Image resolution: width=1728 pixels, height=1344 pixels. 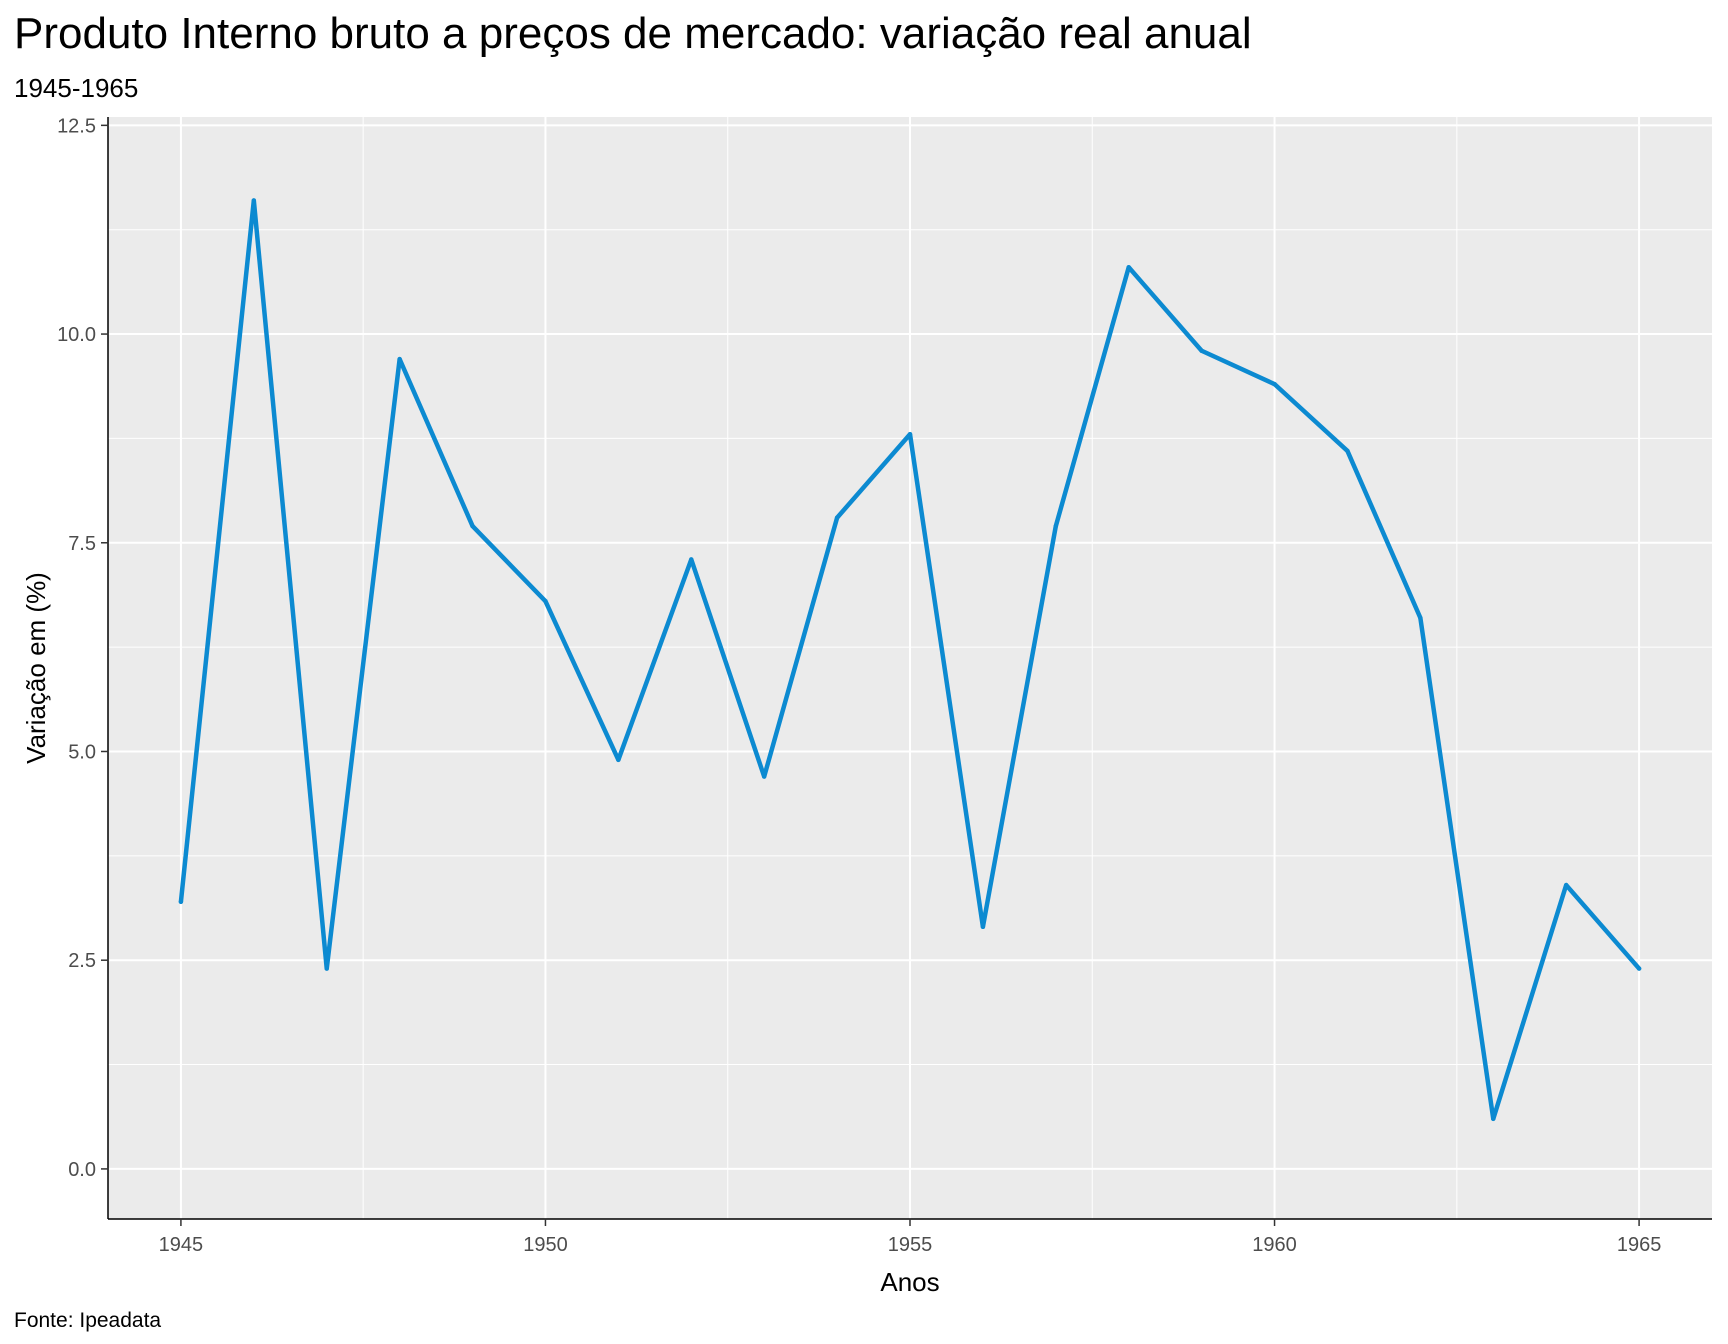 I want to click on x-tick-label: 1950, so click(x=545, y=1245).